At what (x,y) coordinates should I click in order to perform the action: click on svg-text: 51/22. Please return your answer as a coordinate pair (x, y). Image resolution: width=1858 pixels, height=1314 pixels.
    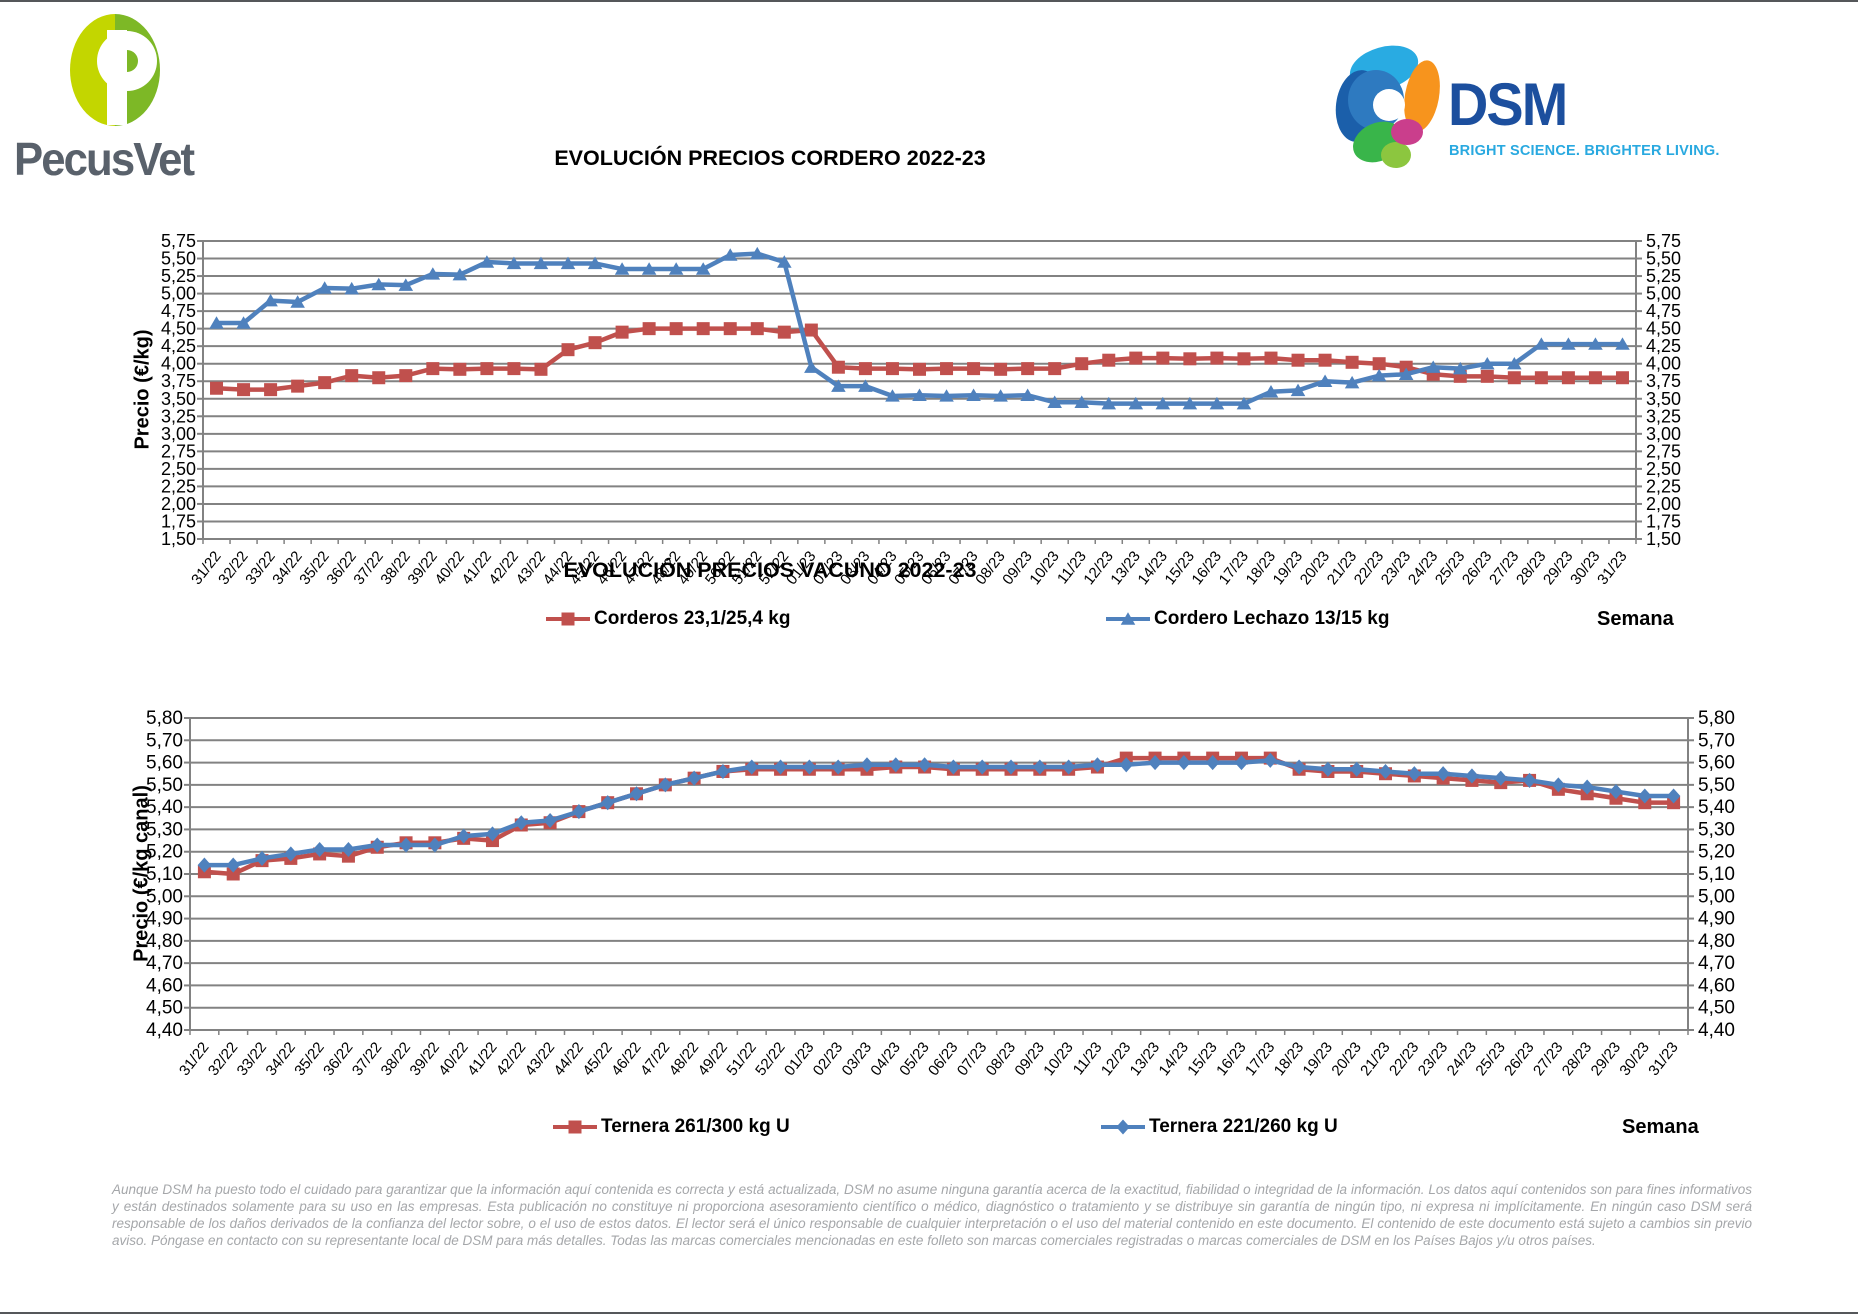
    Looking at the image, I should click on (741, 1059).